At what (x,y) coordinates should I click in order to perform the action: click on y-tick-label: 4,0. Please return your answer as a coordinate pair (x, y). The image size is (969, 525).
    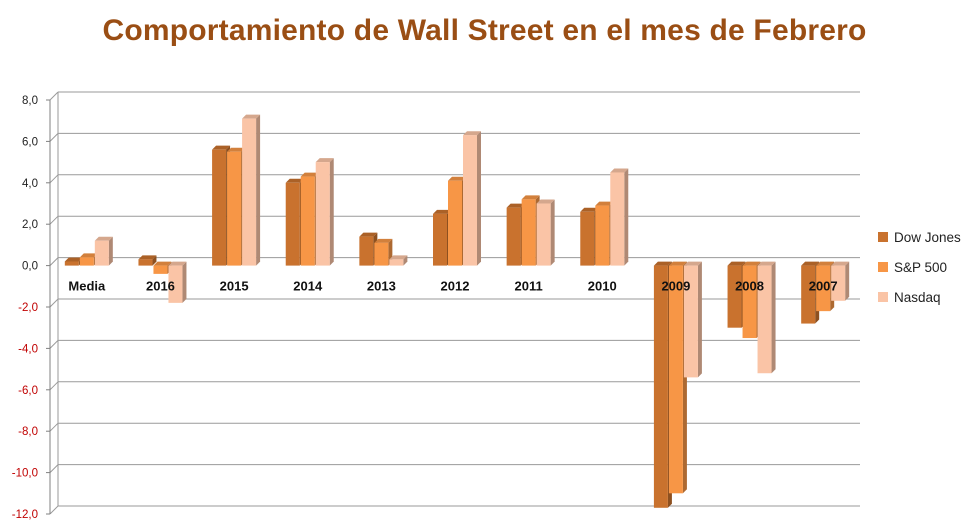
    Looking at the image, I should click on (30, 184).